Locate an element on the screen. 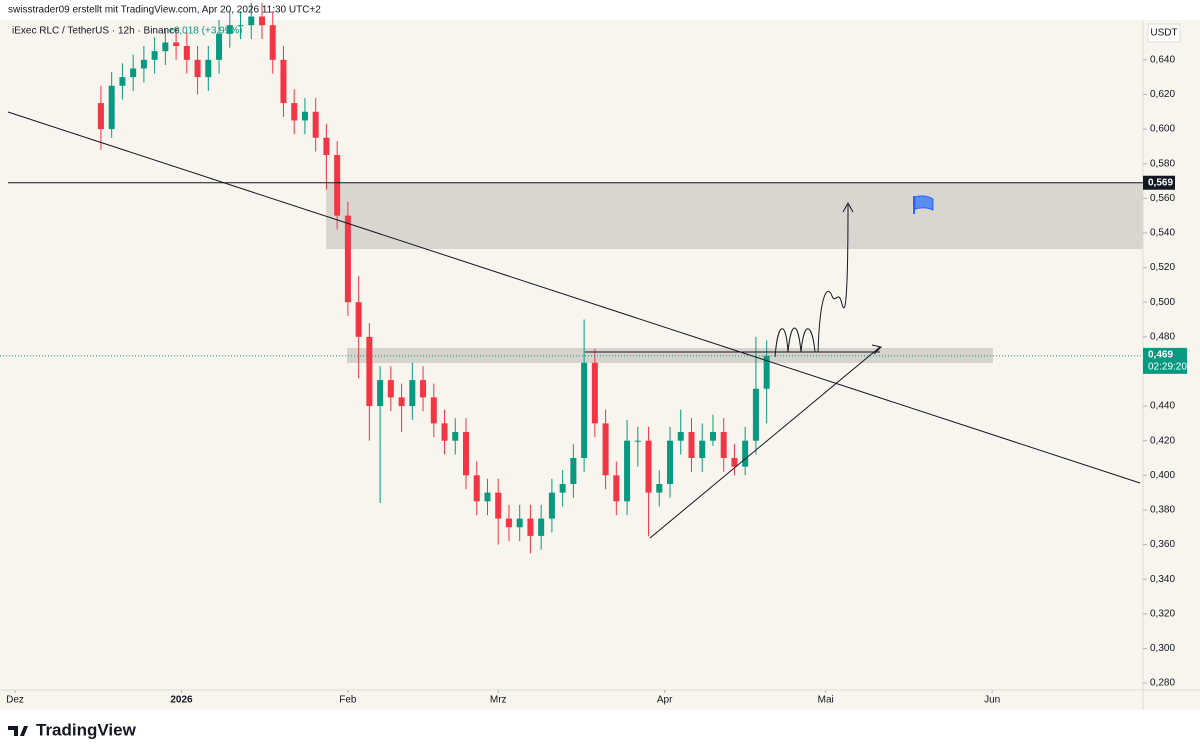  x-tick-label: Mai is located at coordinates (826, 700).